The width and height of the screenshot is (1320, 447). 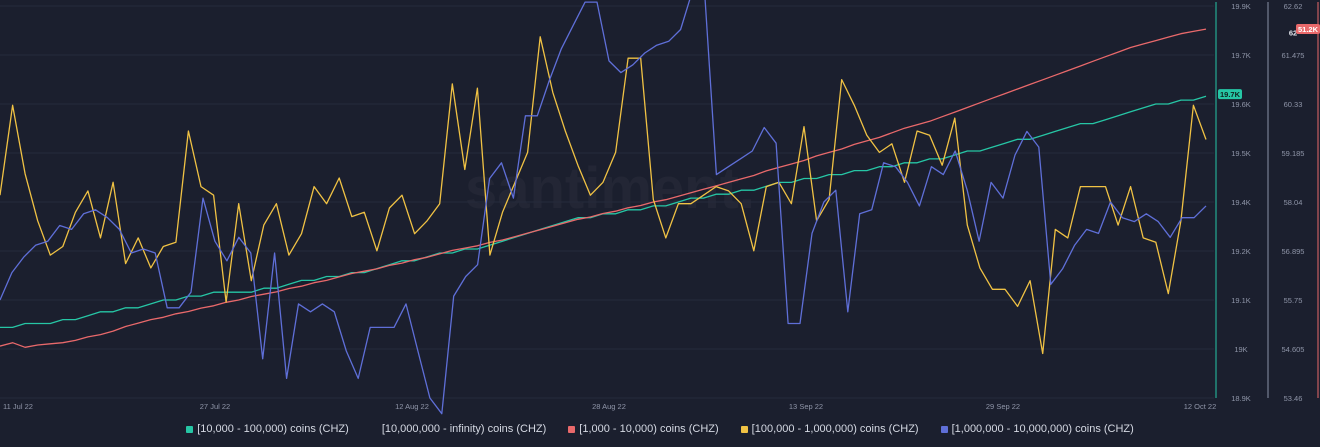 I want to click on axis-tick-label: 19.6K, so click(x=1241, y=104).